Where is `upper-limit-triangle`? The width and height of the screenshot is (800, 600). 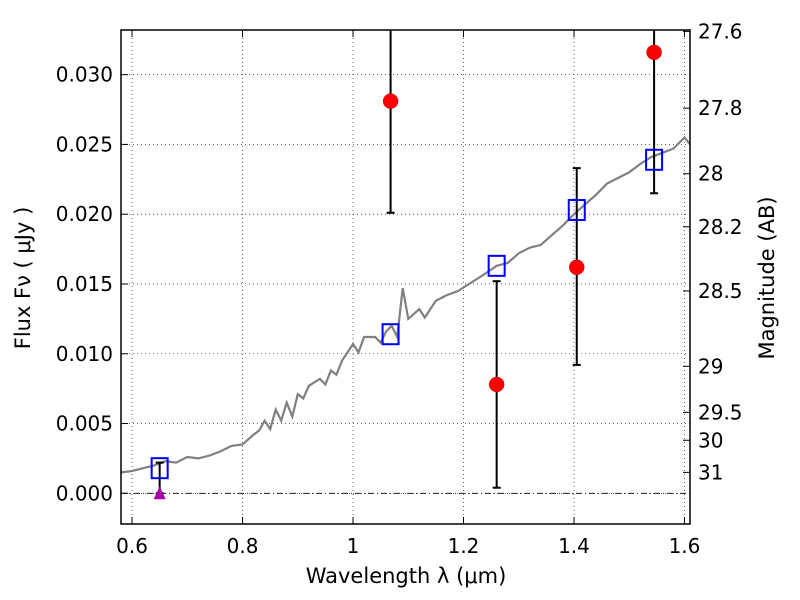 upper-limit-triangle is located at coordinates (159, 493).